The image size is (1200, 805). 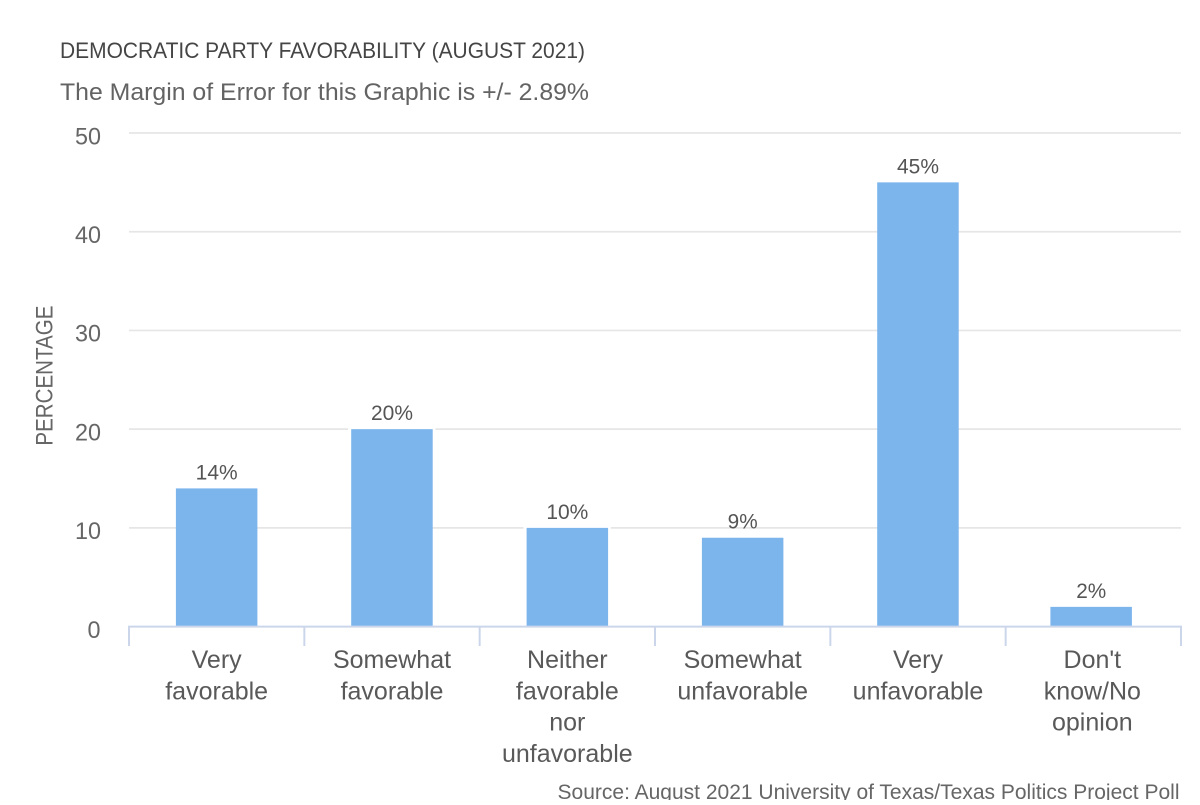 I want to click on svg-text: 10%, so click(x=567, y=512).